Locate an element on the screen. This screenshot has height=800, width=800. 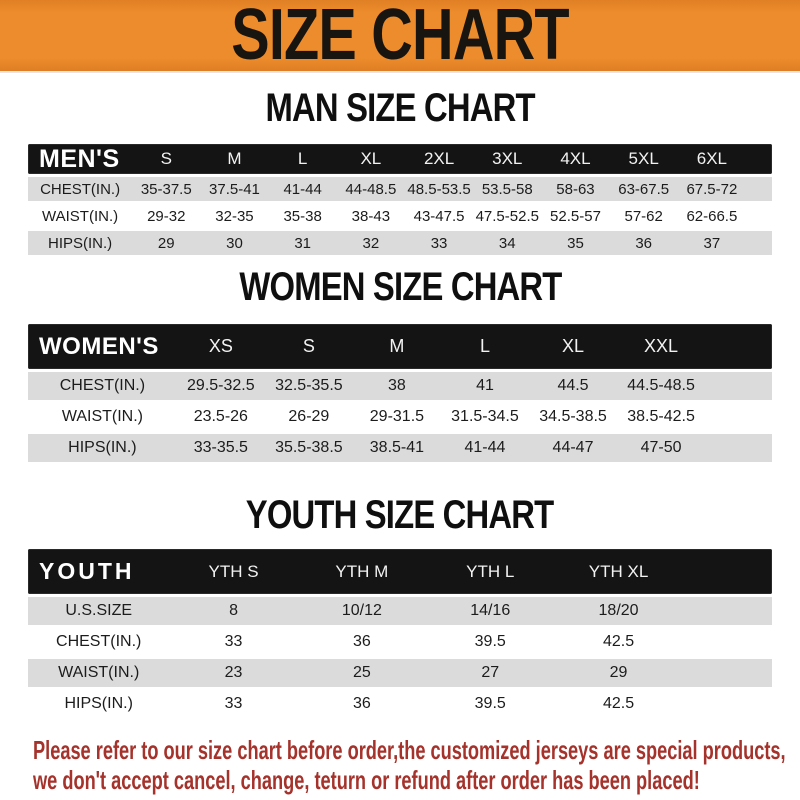
cell-value: 23.5-26 is located at coordinates (220, 416).